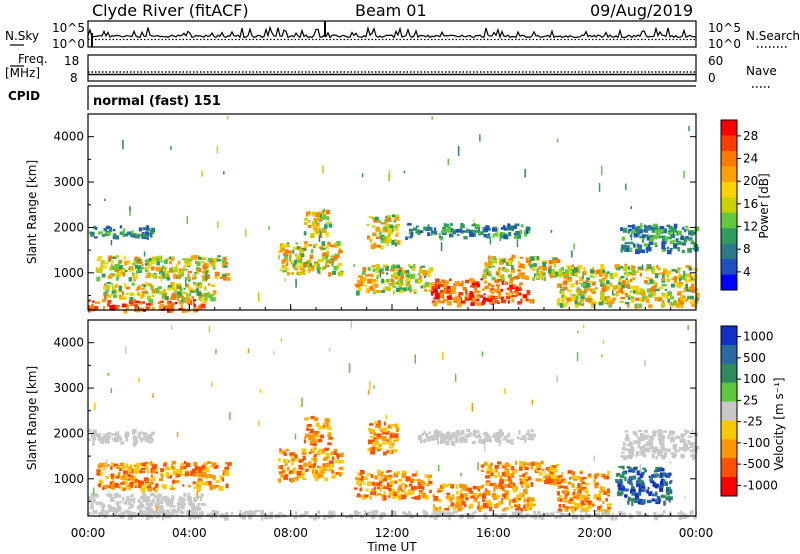 The image size is (800, 554). Describe the element at coordinates (493, 533) in the screenshot. I see `time-tick-label: 16:00` at that location.